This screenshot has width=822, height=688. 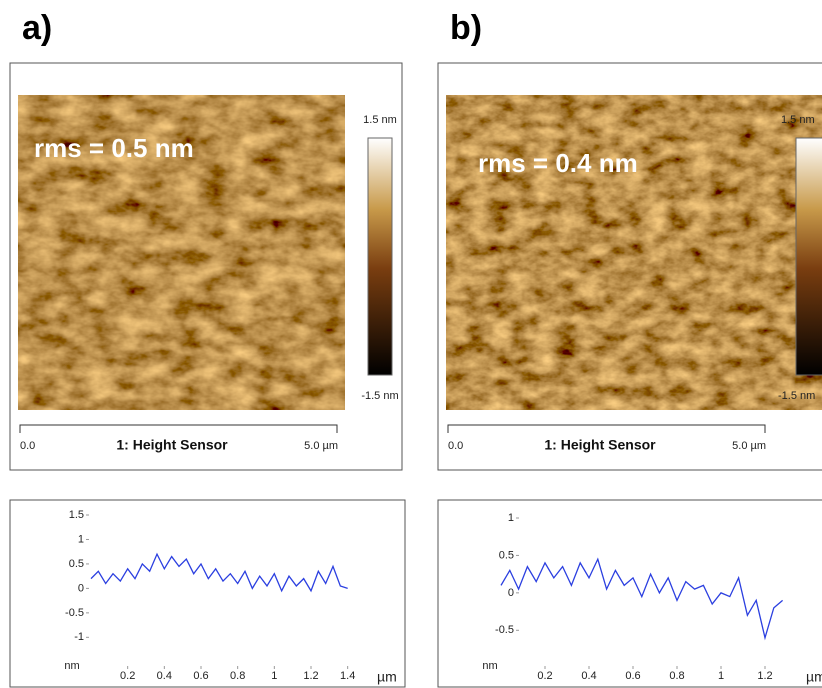 I want to click on y-tick-label: -1, so click(x=79, y=637).